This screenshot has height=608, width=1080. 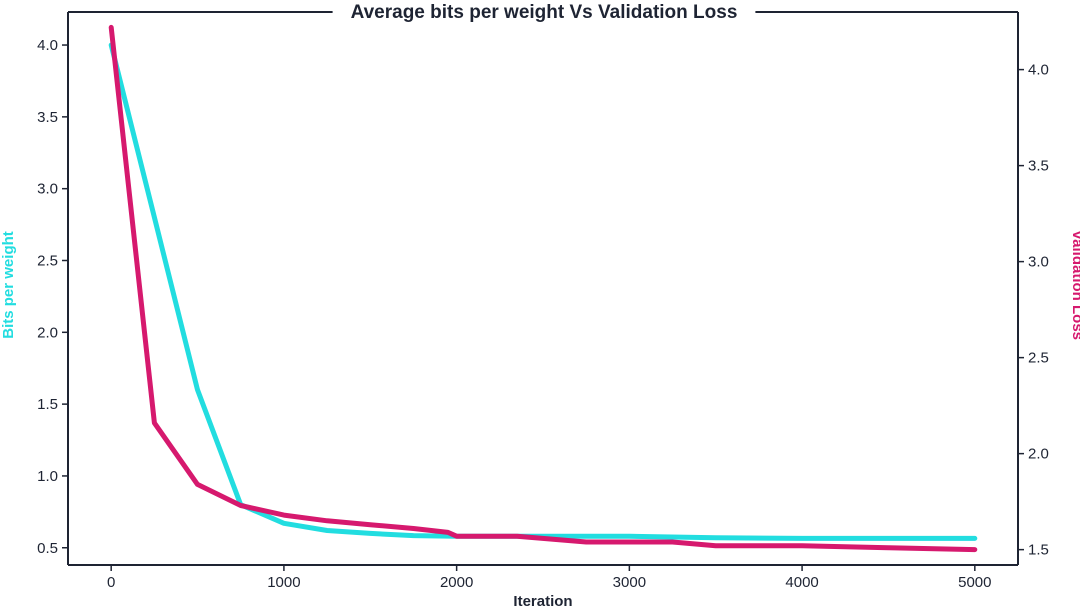 What do you see at coordinates (47, 332) in the screenshot?
I see `y-left-tick-label: 2.0` at bounding box center [47, 332].